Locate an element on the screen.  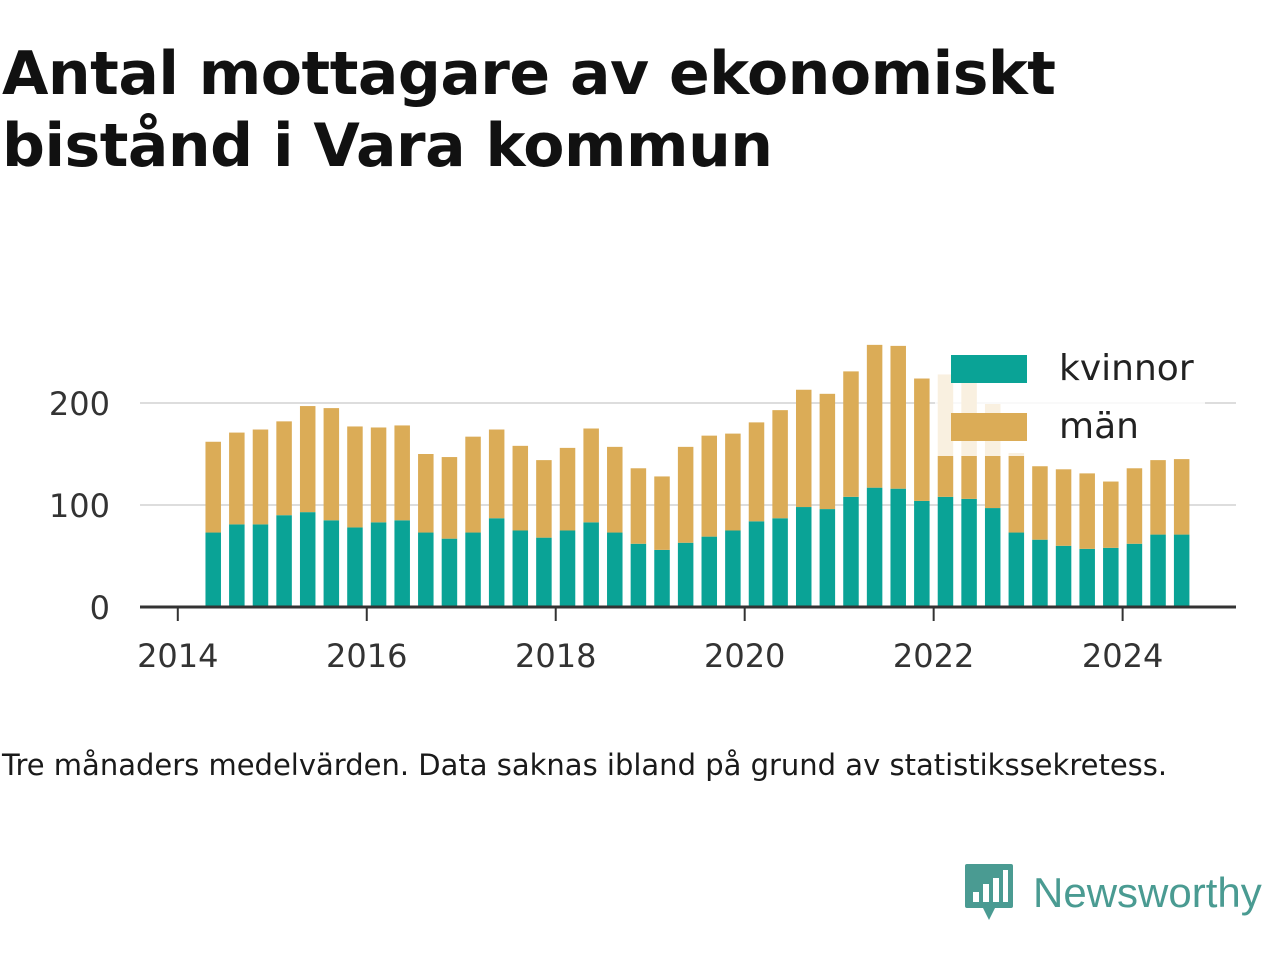
x-tick-label-2014: 2014 is located at coordinates (177, 656).